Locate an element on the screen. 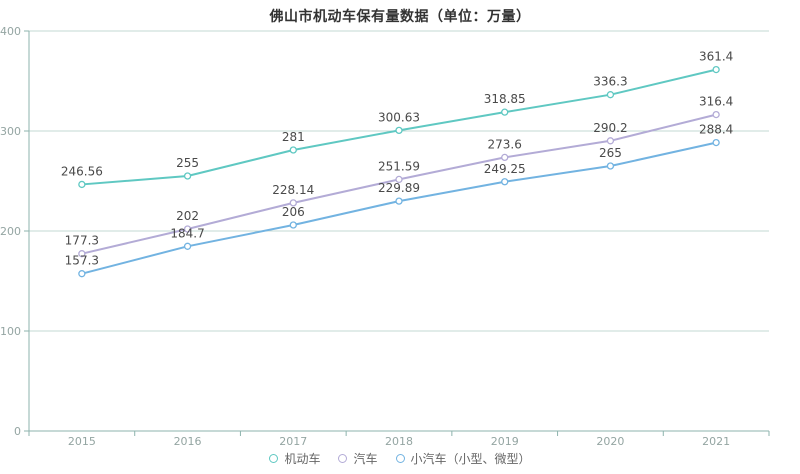 This screenshot has height=474, width=800. legend-item-motor-vehicles: 机动车 is located at coordinates (294, 458).